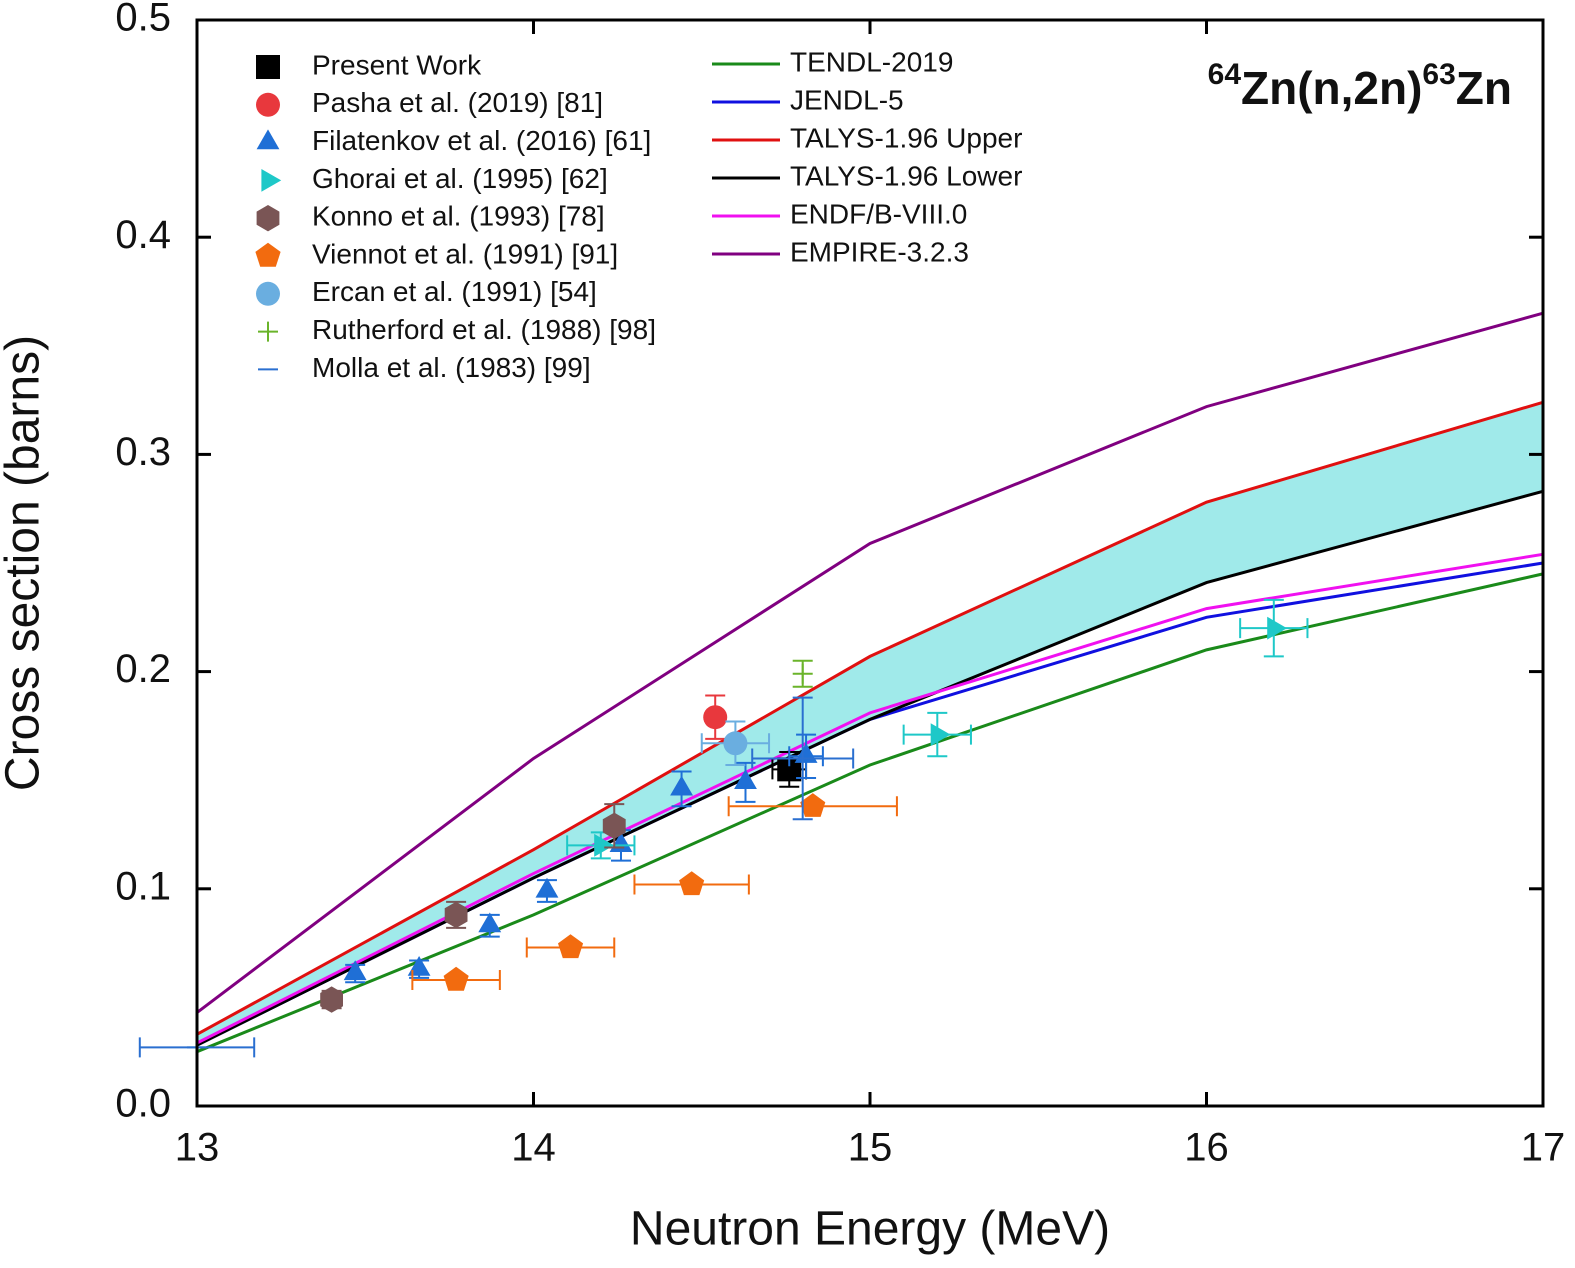  I want to click on x-tick-label: 16, so click(1206, 1148).